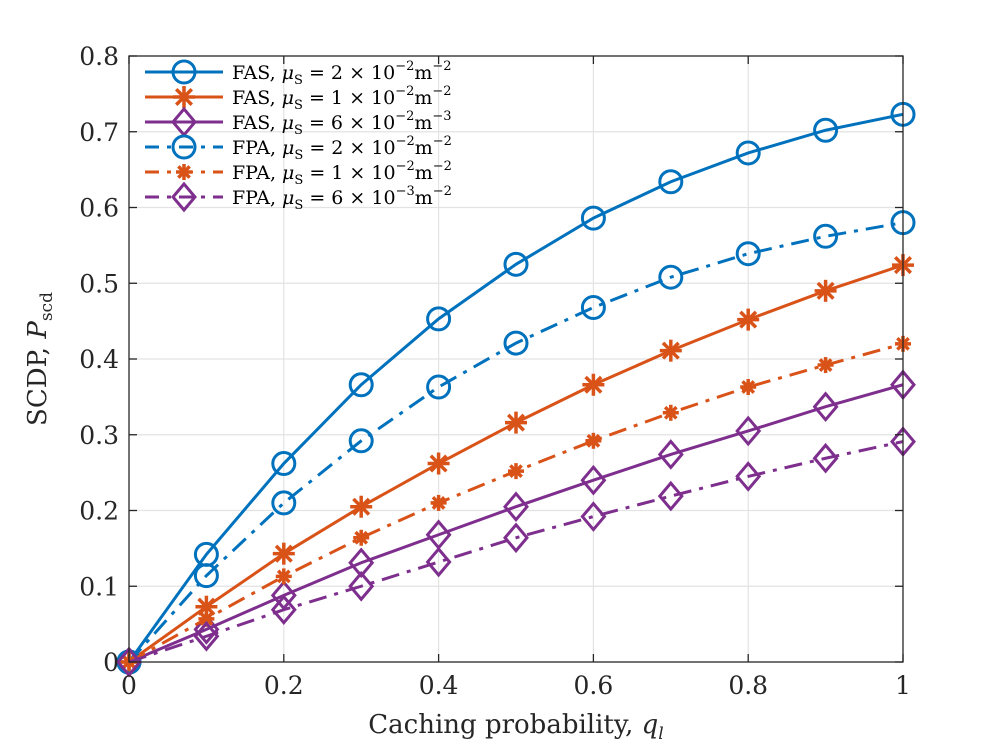 The image size is (997, 744). Describe the element at coordinates (99, 208) in the screenshot. I see `y-tick-label: 0.6` at that location.